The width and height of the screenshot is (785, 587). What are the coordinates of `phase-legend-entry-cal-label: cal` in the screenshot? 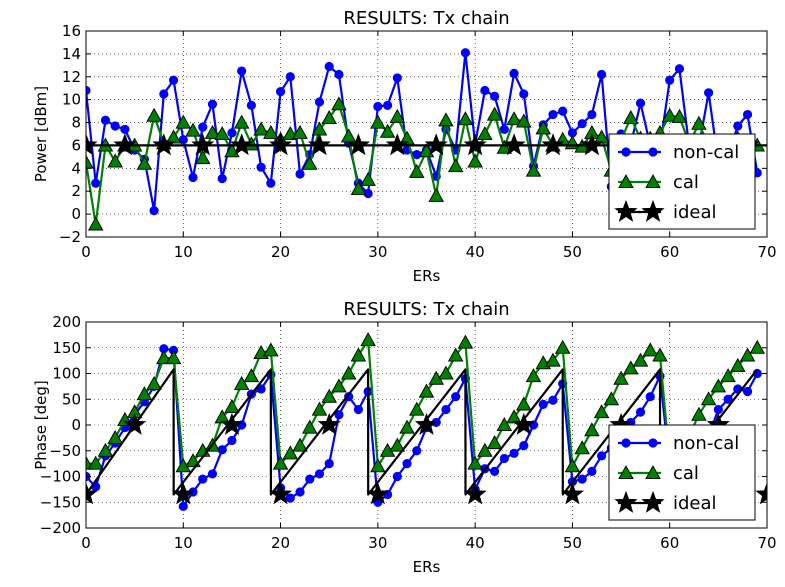 It's located at (686, 473).